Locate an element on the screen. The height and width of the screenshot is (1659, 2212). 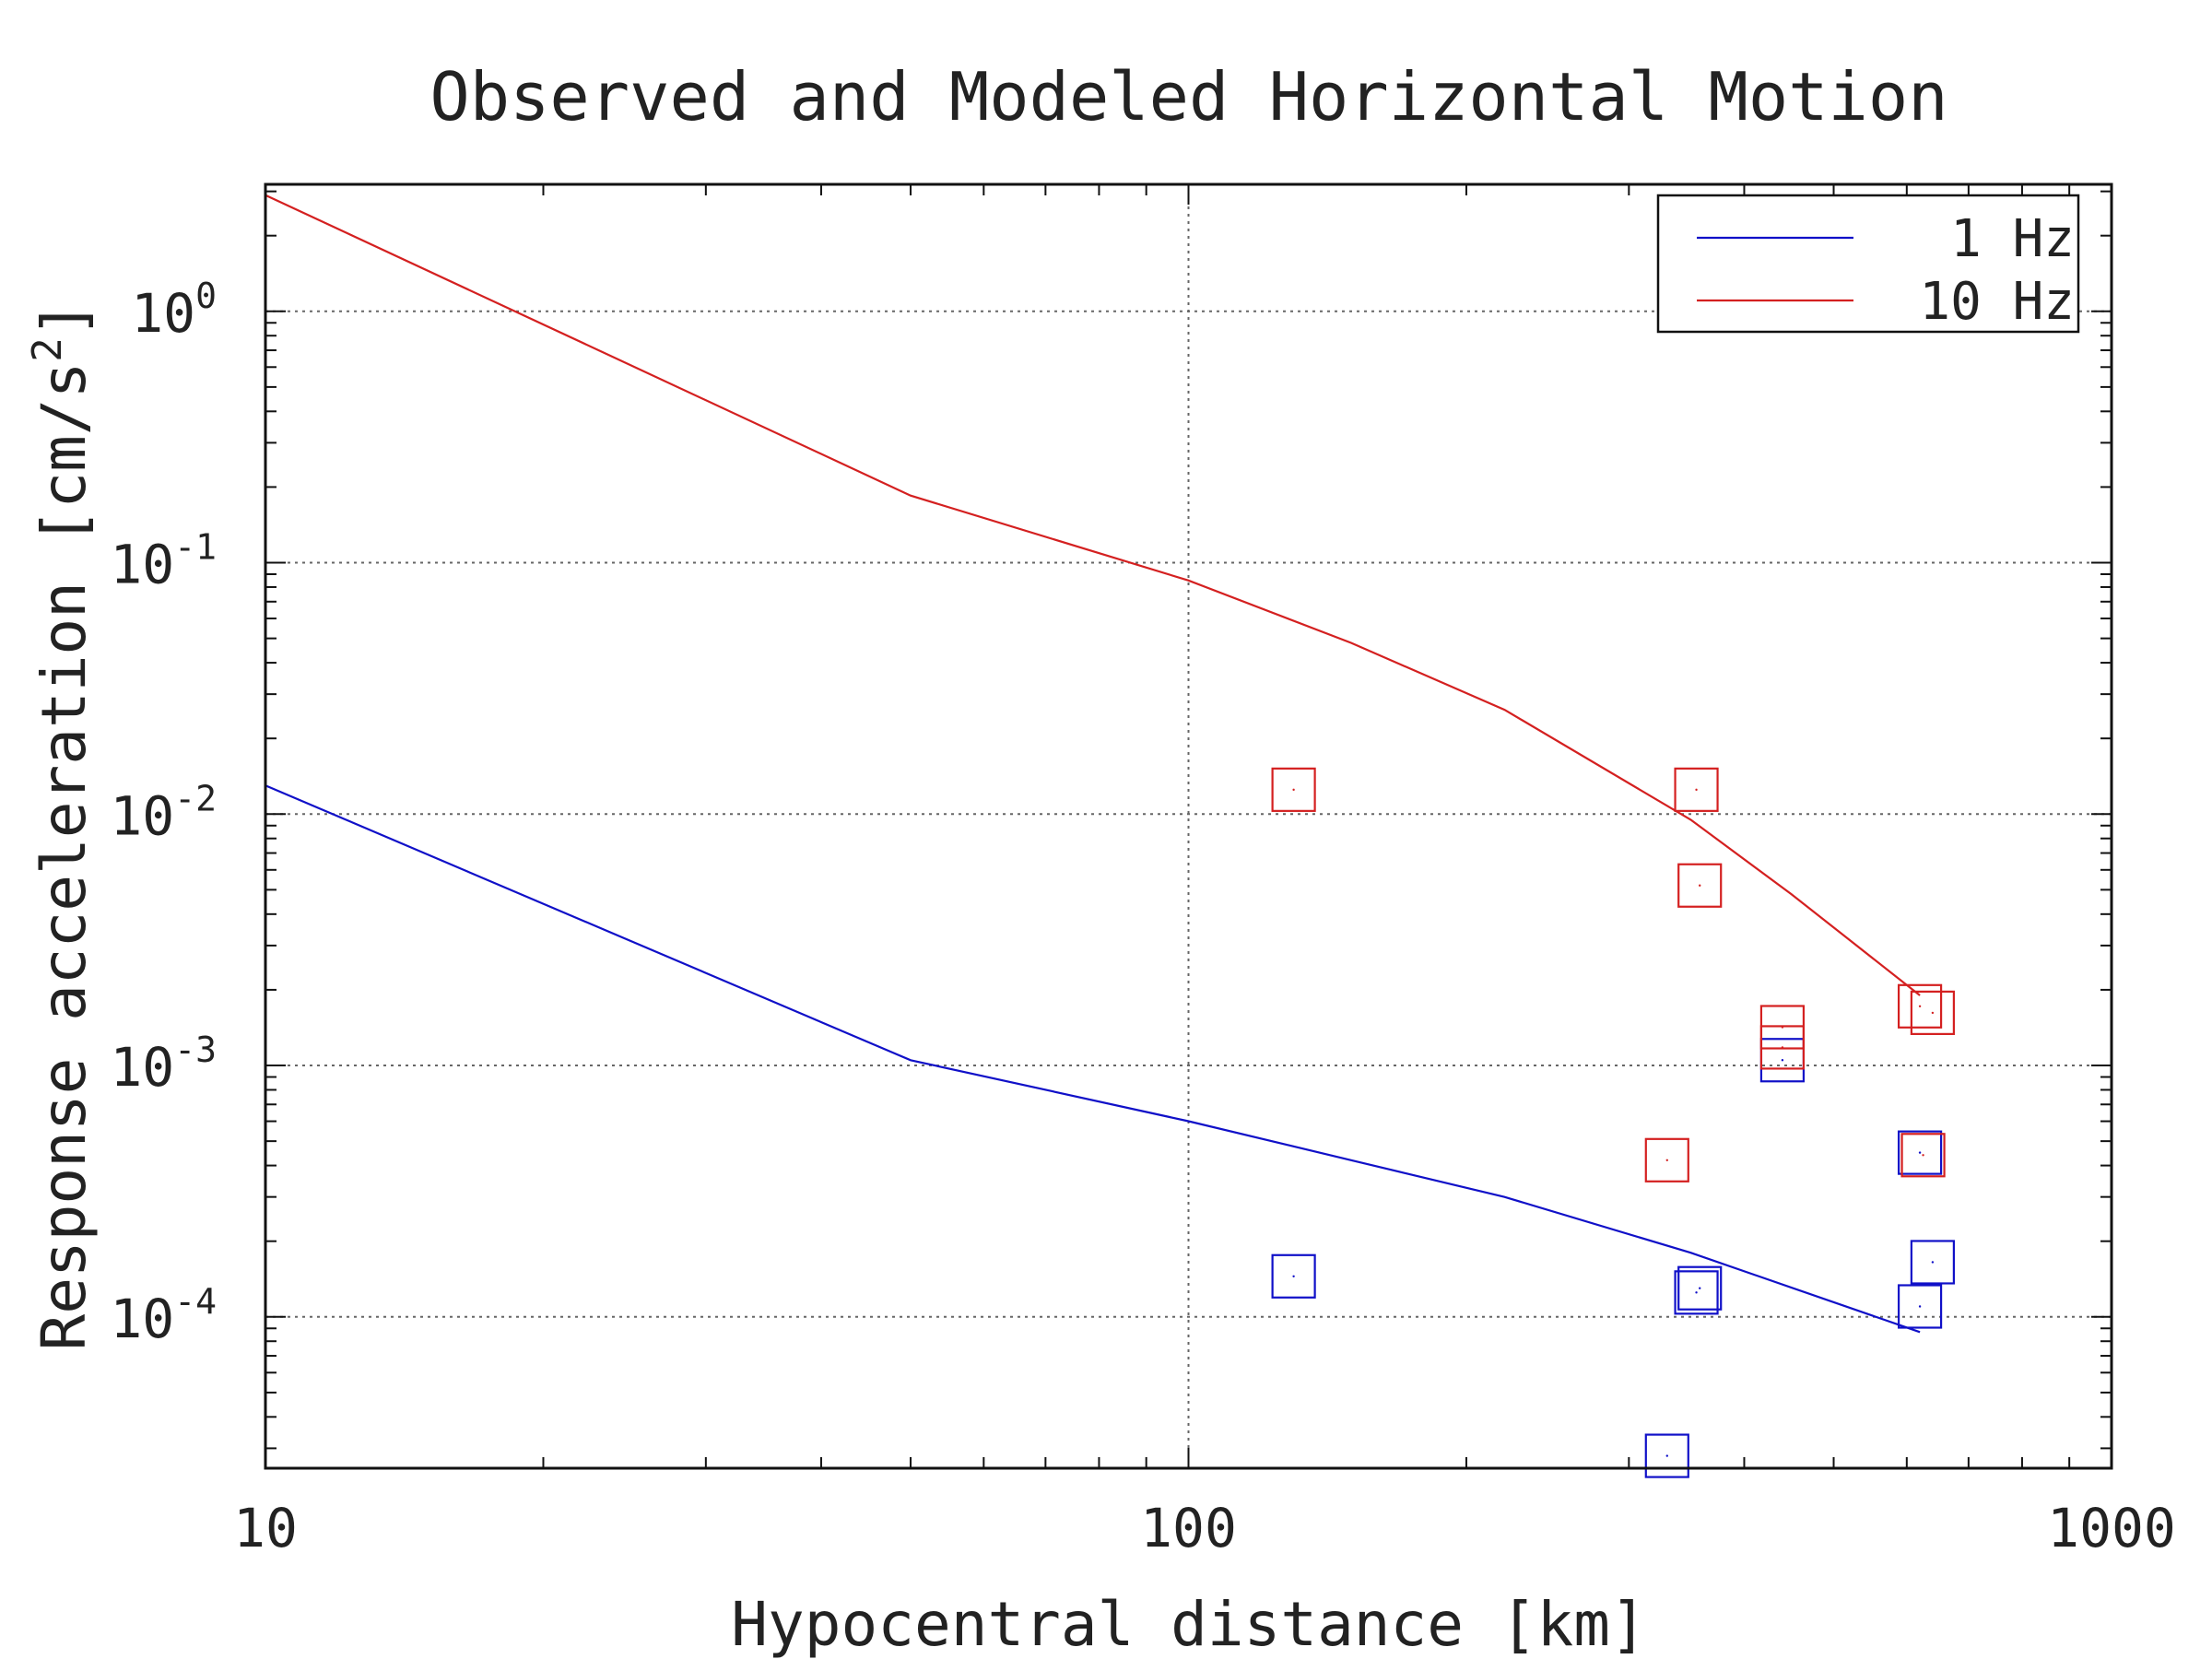
y-tick-label-exponent: -3 is located at coordinates (195, 1050).